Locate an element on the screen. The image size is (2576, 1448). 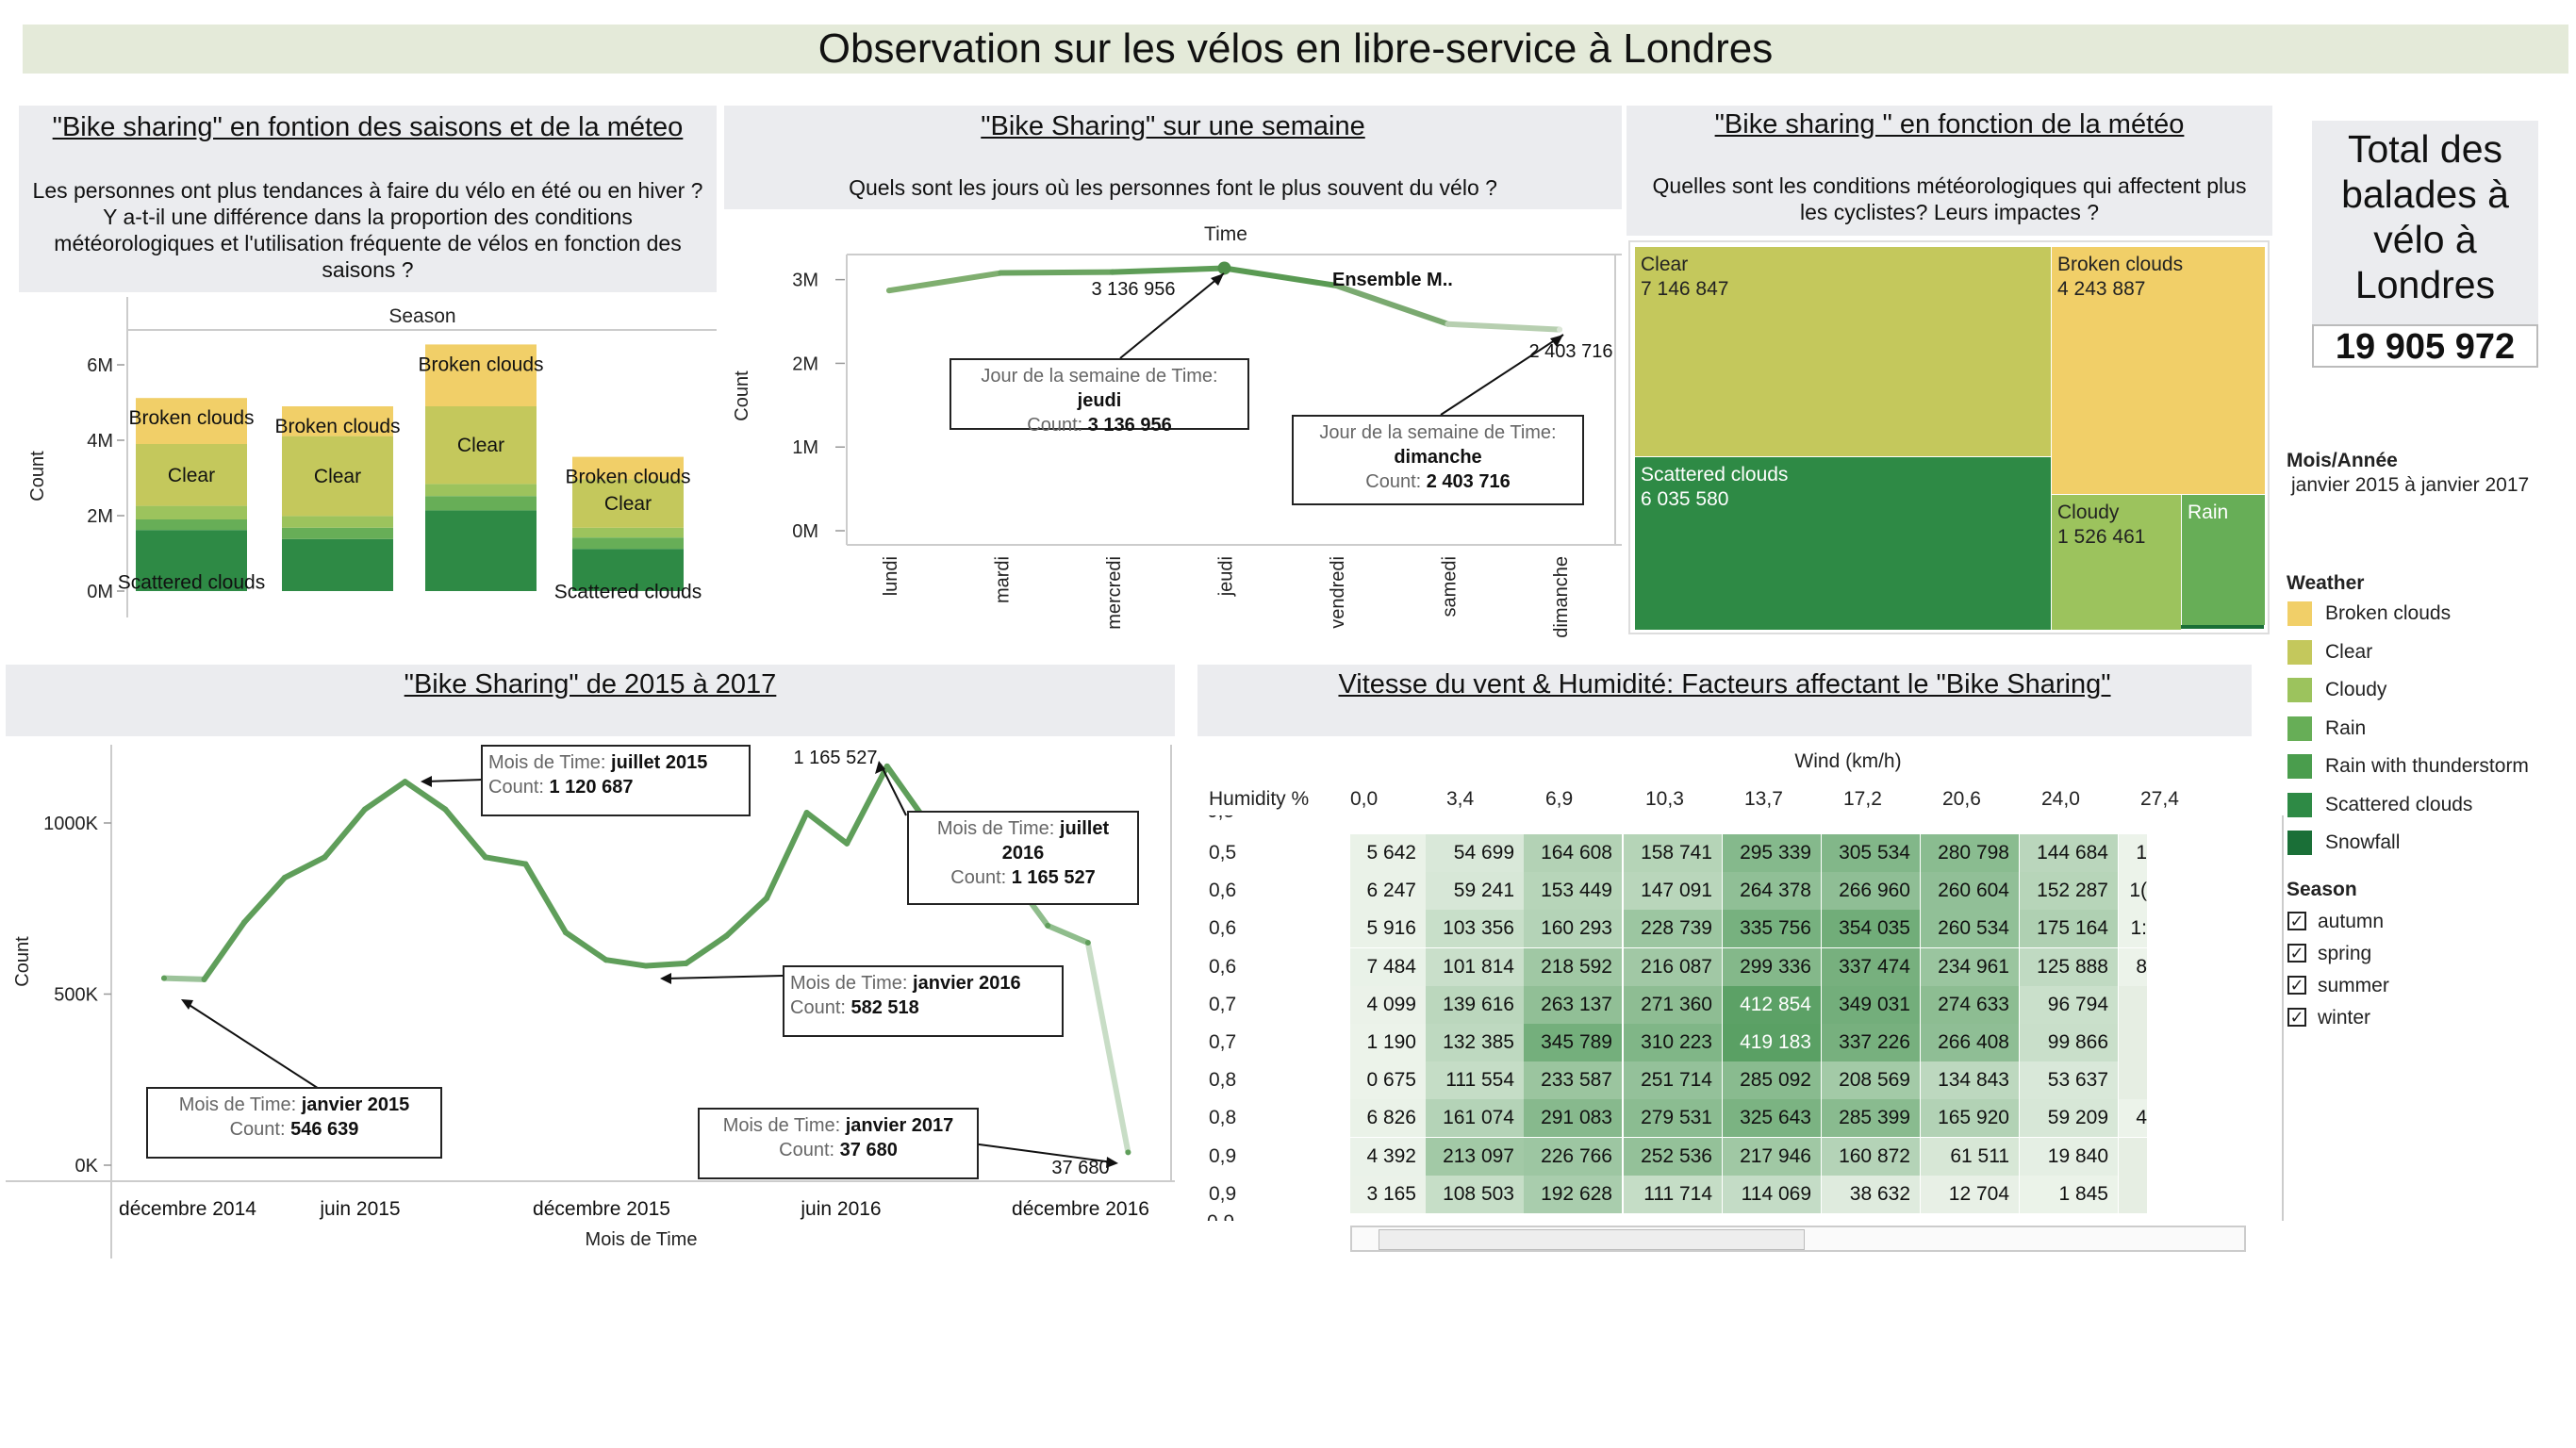
heatmap-cell: 263 137 is located at coordinates (1573, 1004).